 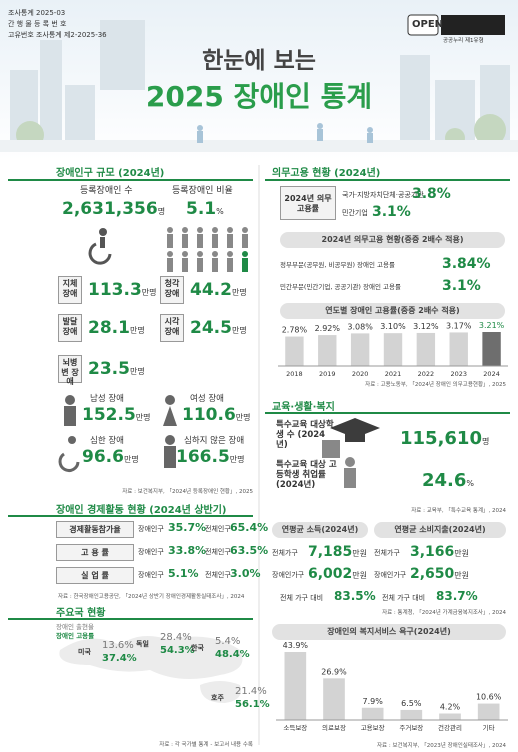 I want to click on value: 48.4%, so click(x=232, y=654).